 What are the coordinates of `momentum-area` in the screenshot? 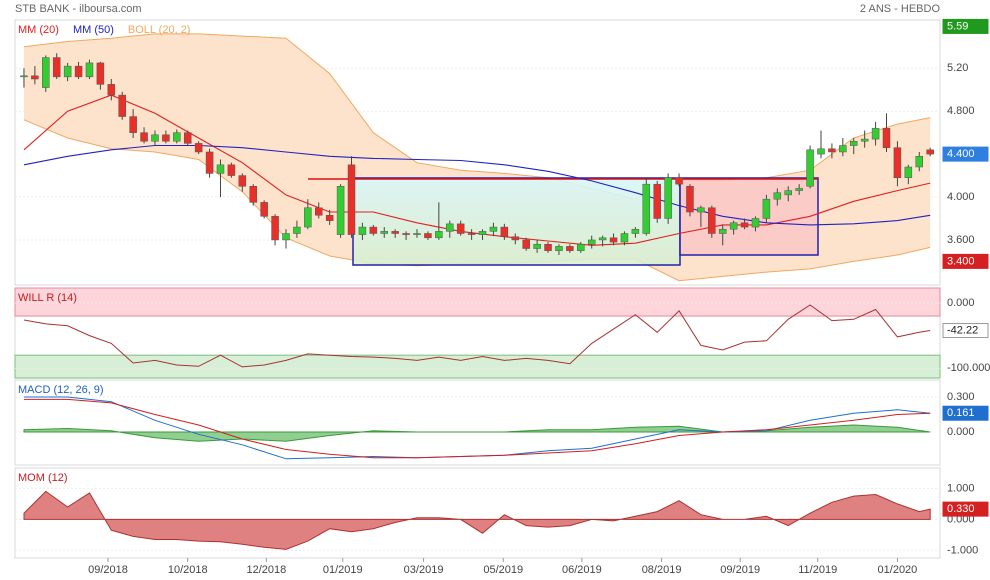 It's located at (477, 520).